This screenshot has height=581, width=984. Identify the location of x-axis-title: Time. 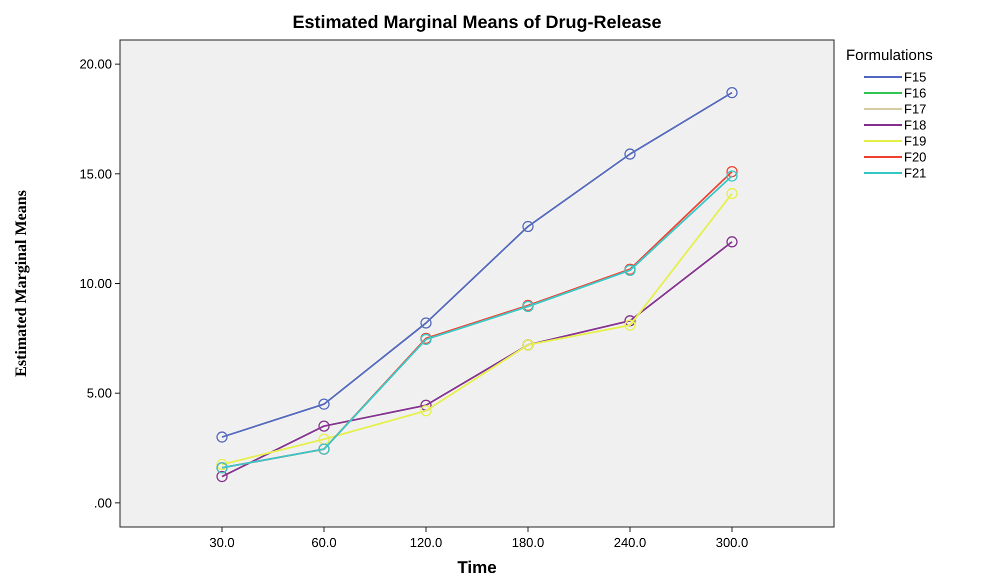
(477, 567).